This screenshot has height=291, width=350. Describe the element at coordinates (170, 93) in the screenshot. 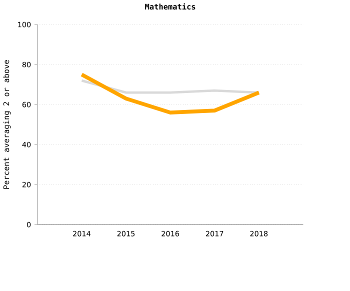

I see `line-series` at that location.